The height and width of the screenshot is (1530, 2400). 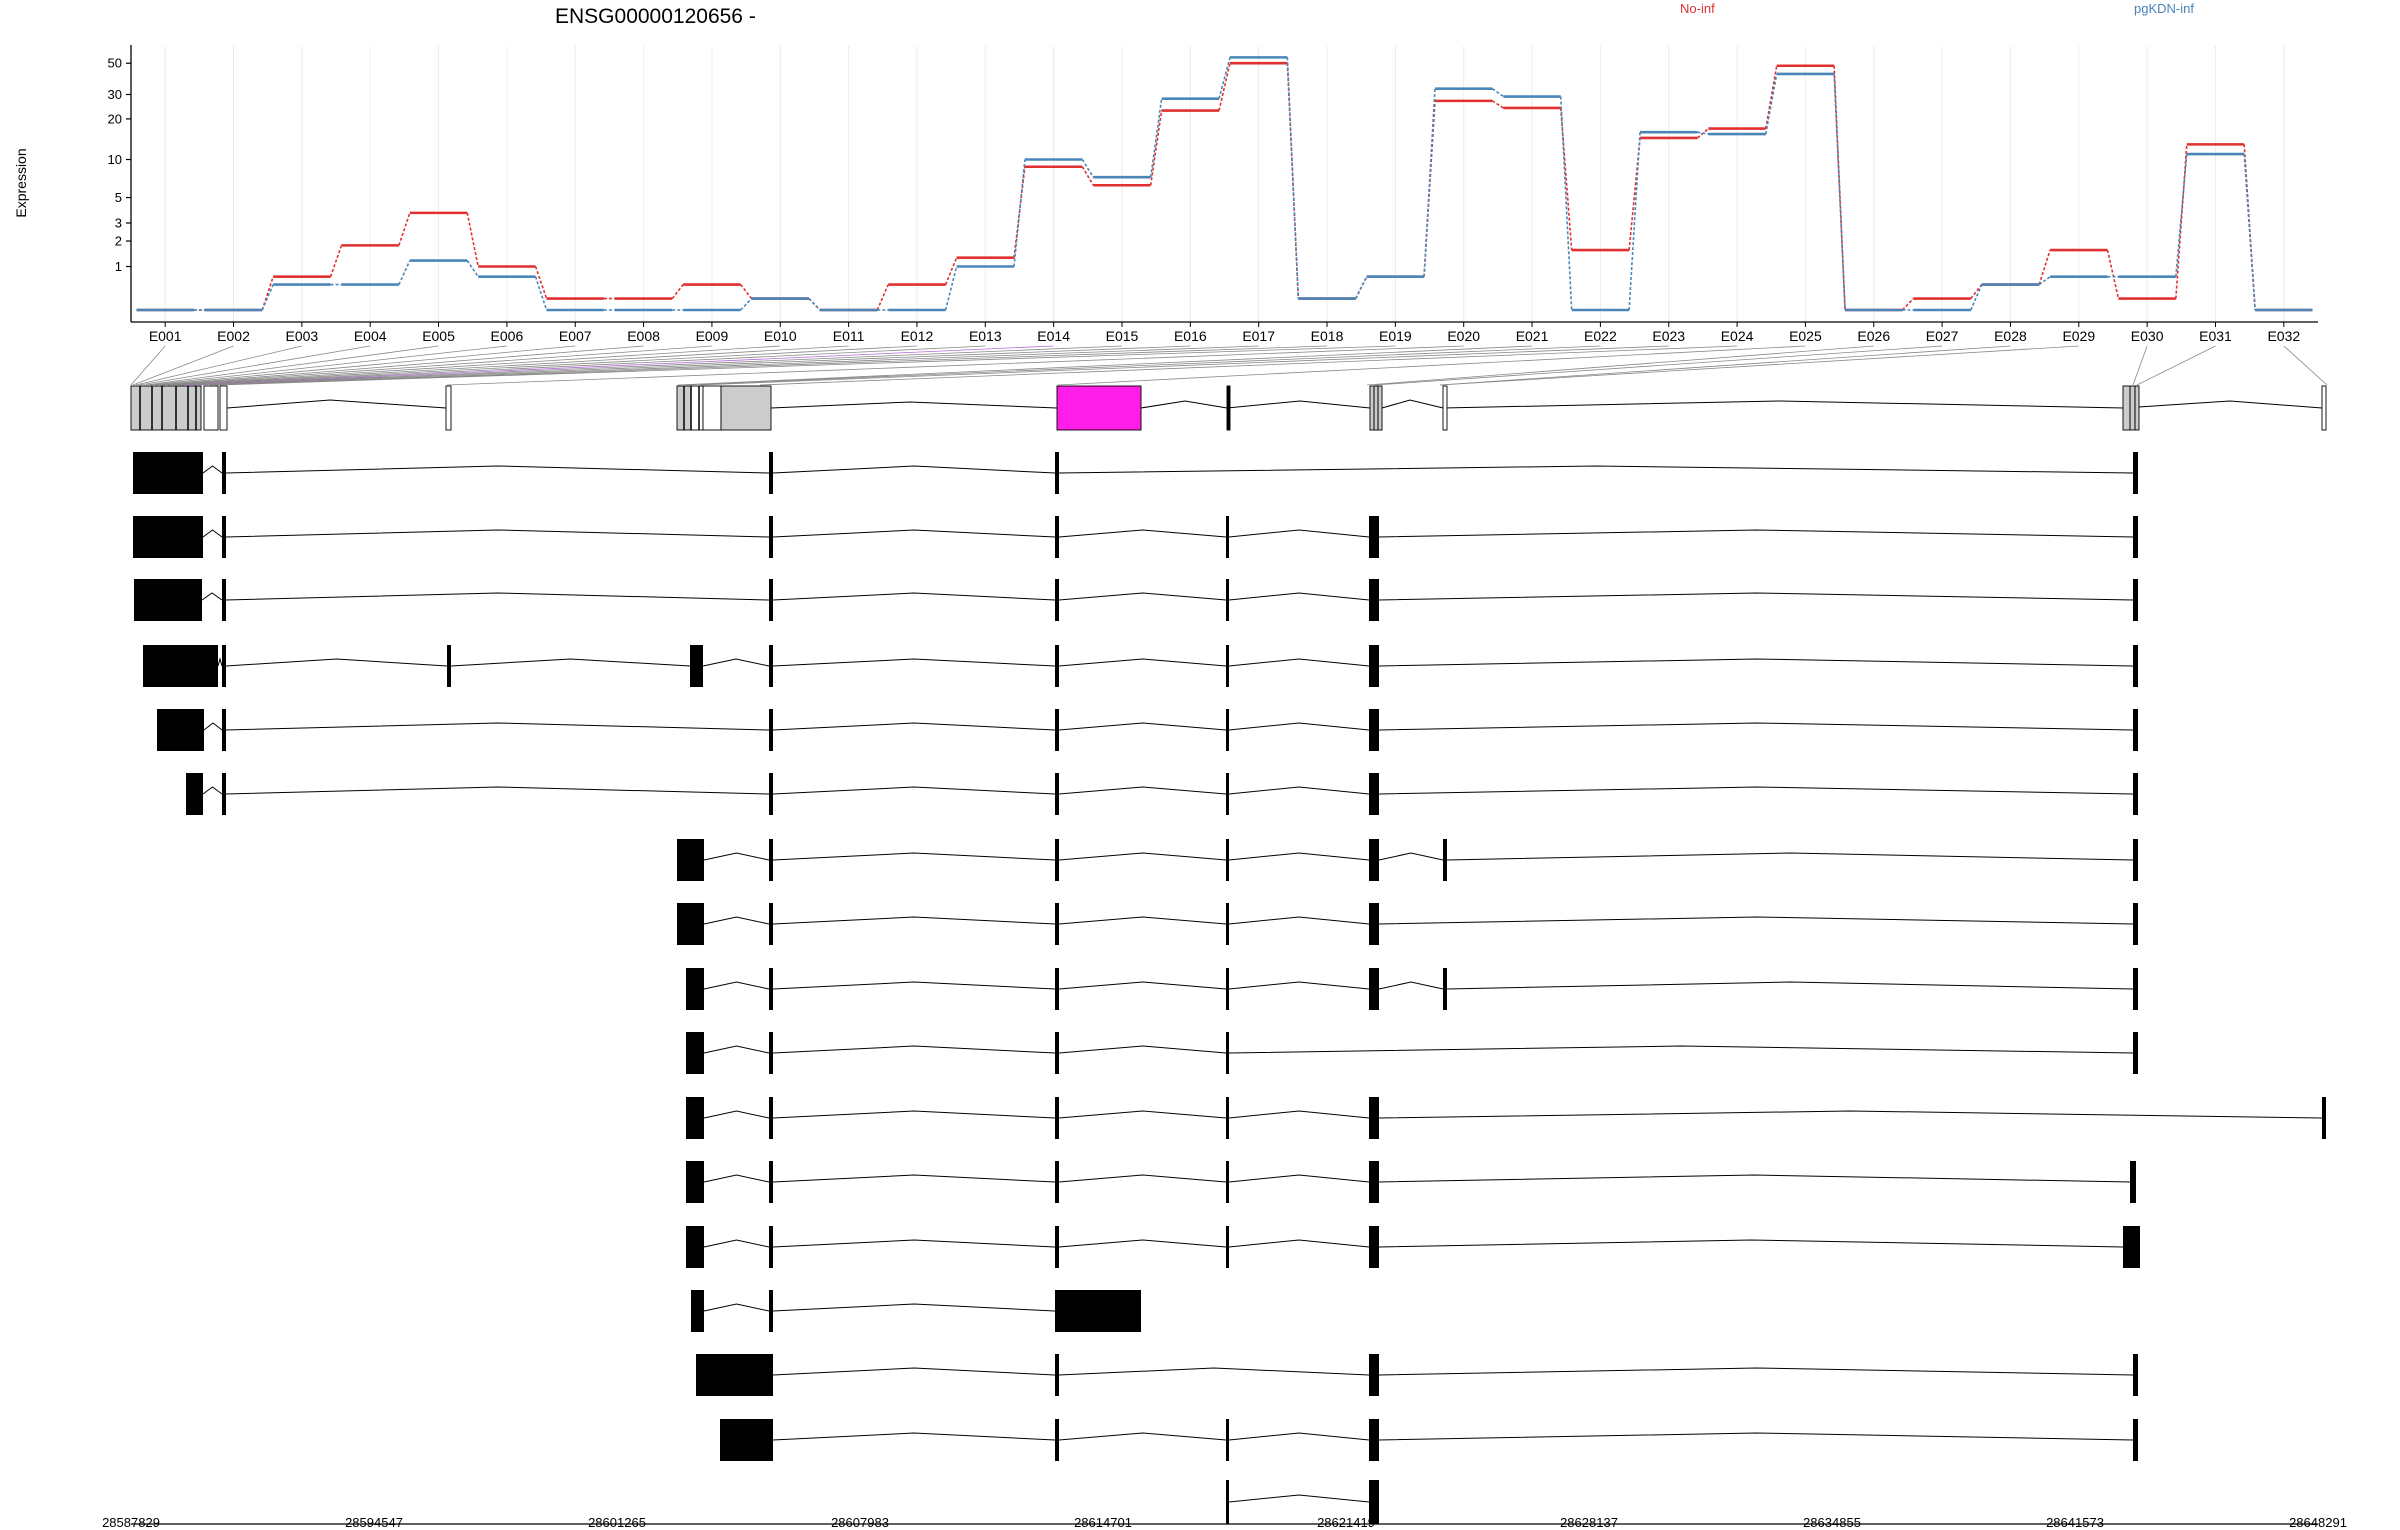 I want to click on exon-tick-label: E002, so click(x=233, y=336).